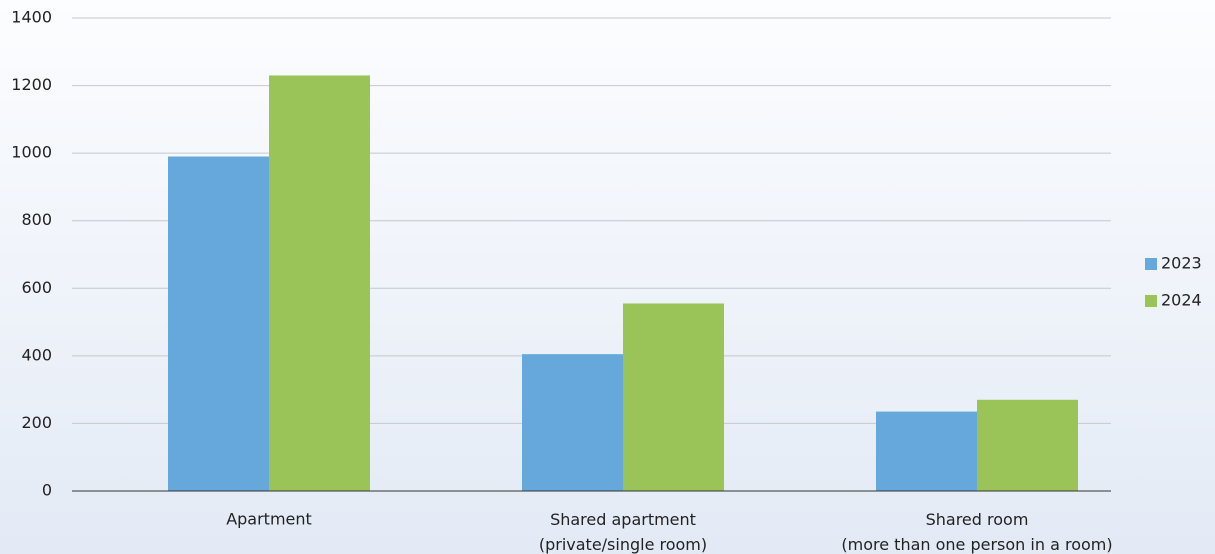 The width and height of the screenshot is (1215, 554). What do you see at coordinates (36, 422) in the screenshot?
I see `y-tick-label: 200` at bounding box center [36, 422].